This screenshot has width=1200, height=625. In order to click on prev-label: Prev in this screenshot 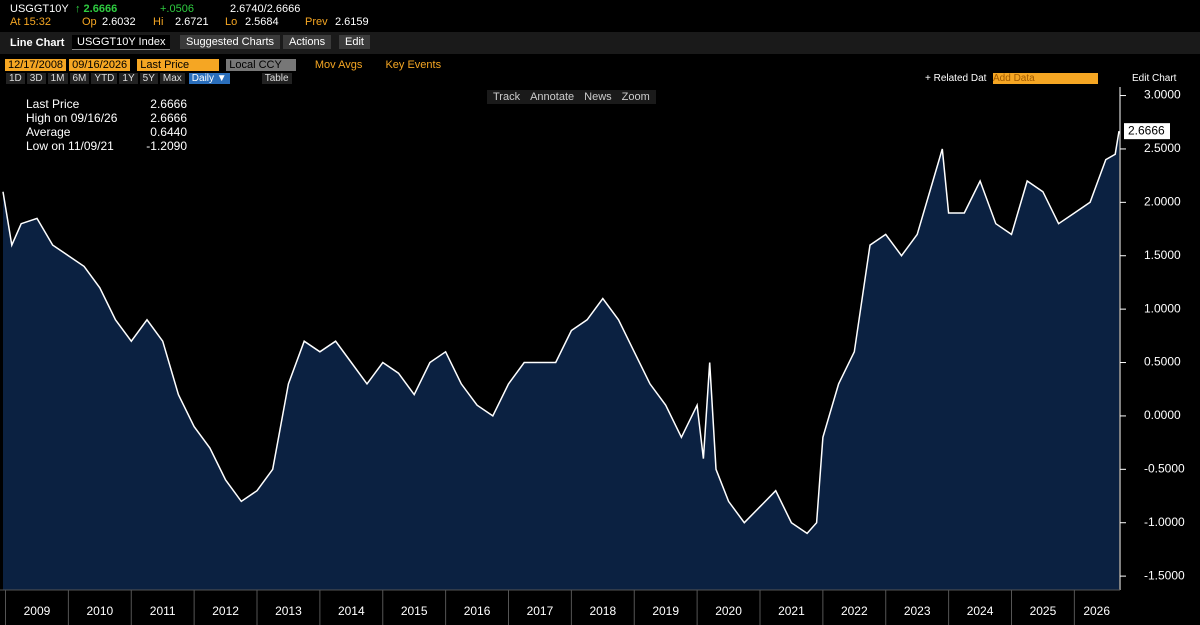, I will do `click(316, 22)`.